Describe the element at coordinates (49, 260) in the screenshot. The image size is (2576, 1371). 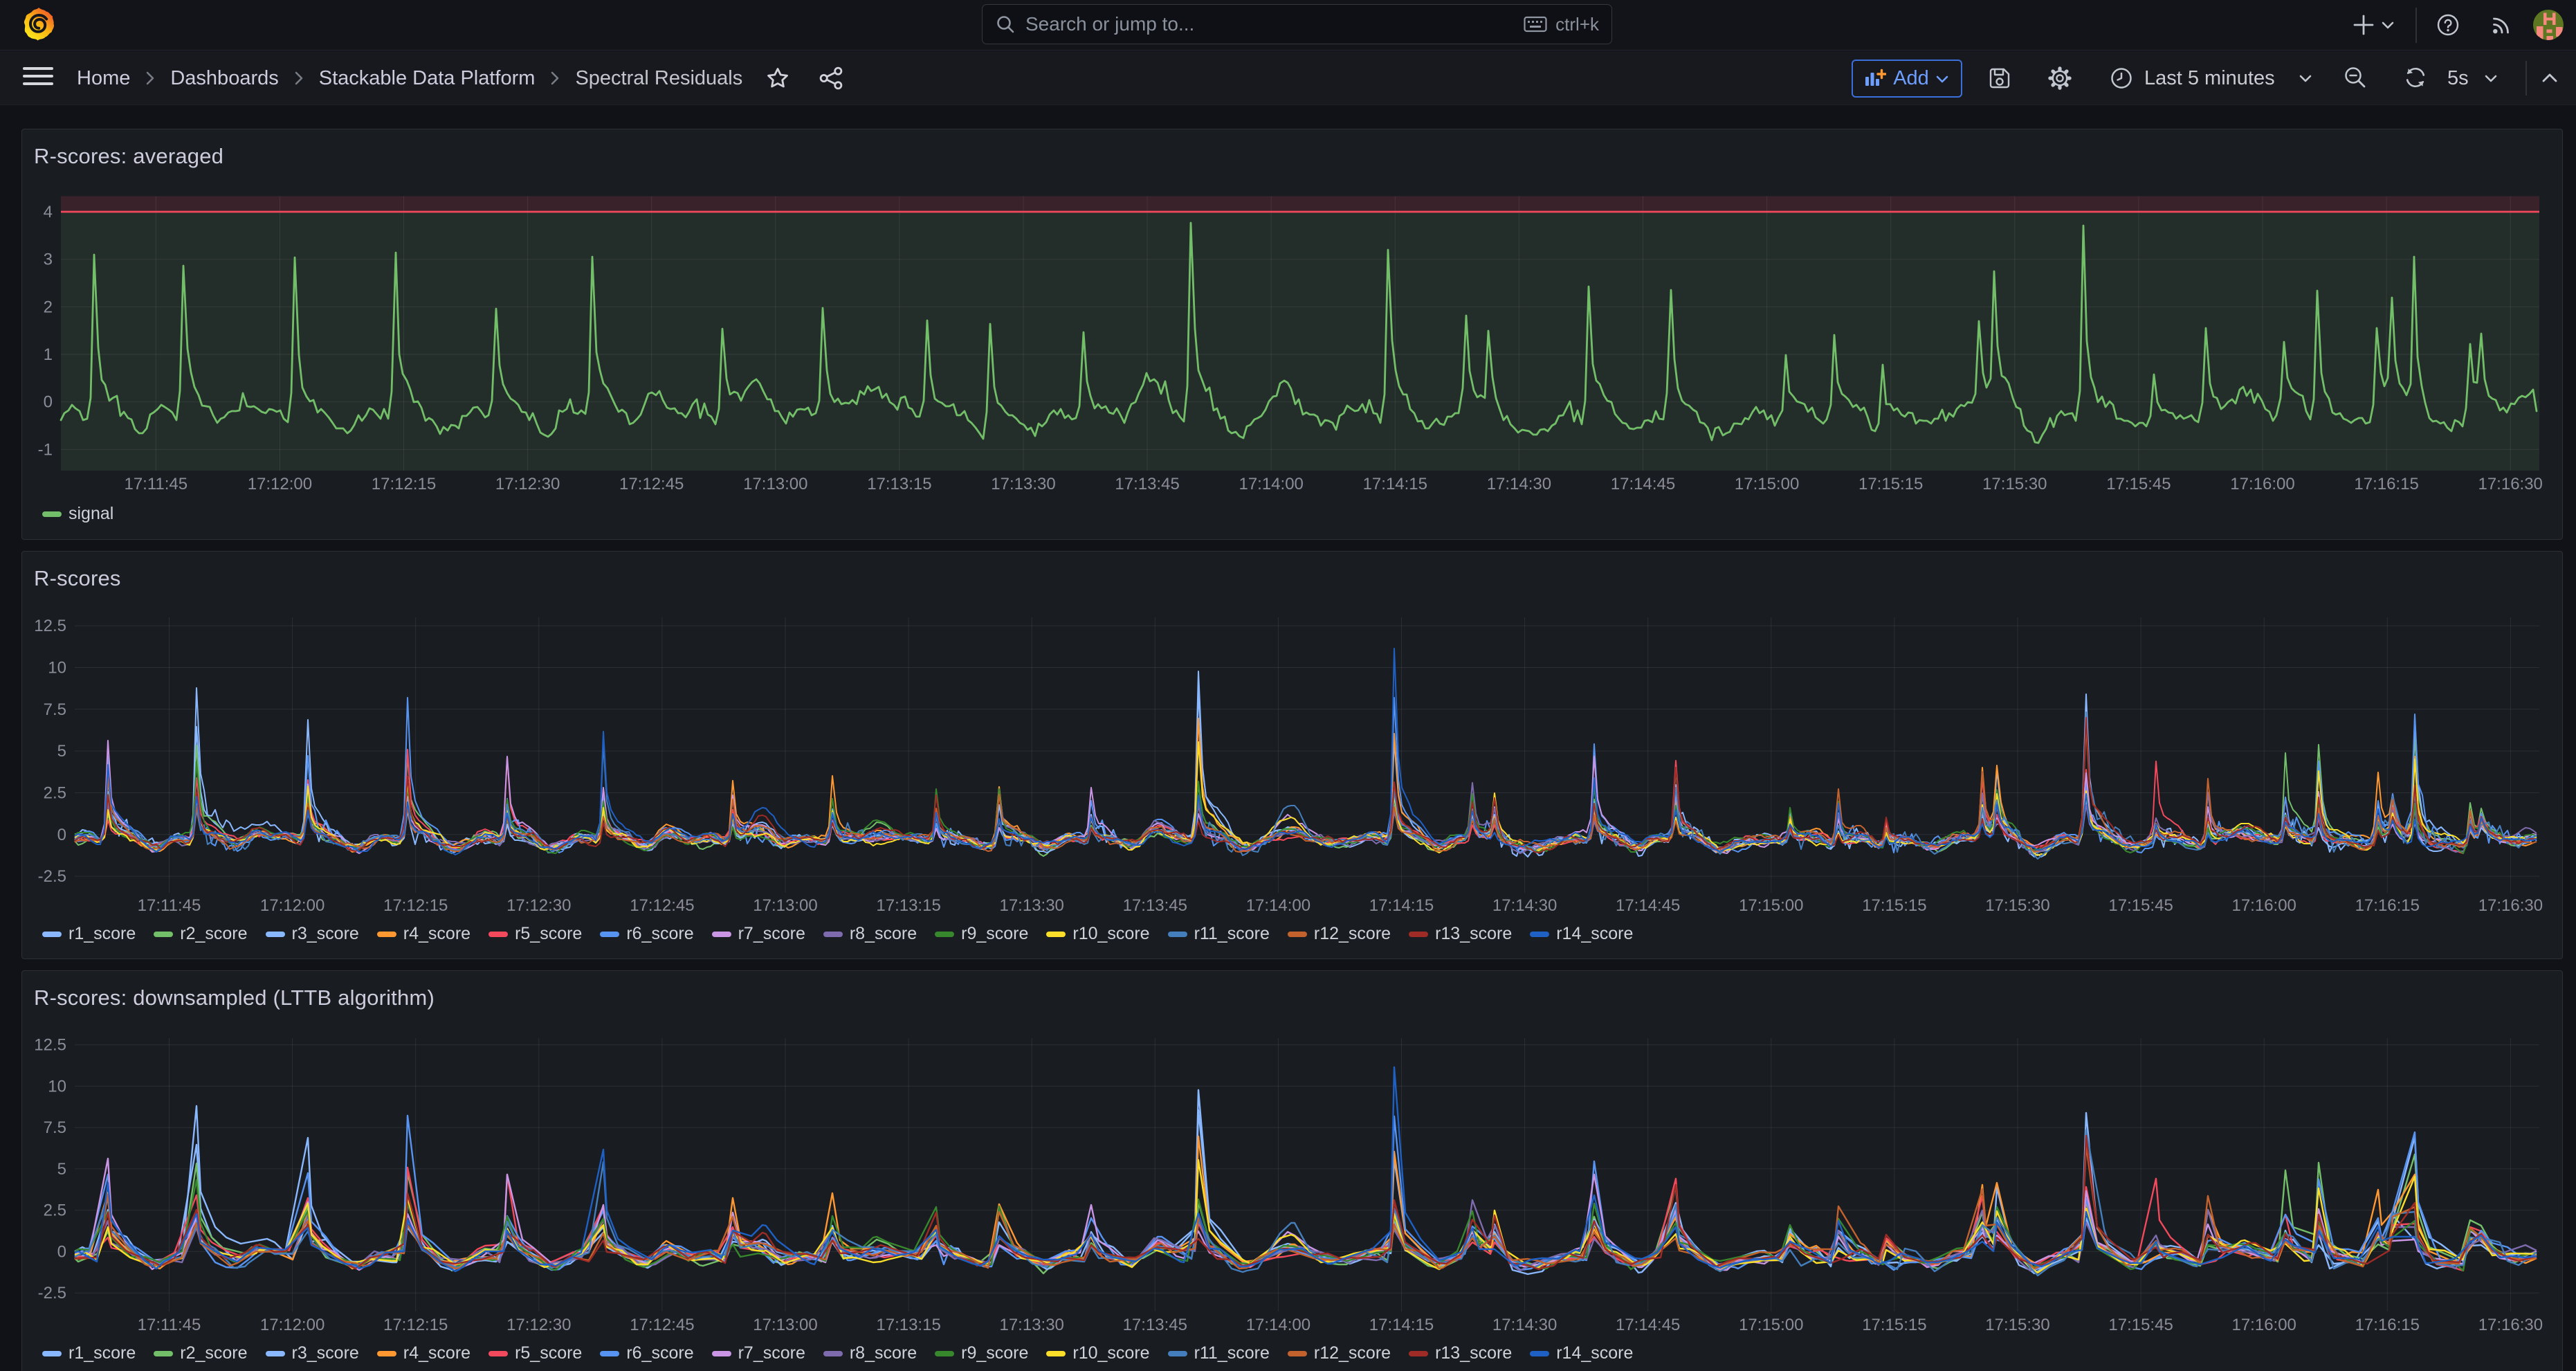
I see `svg-text: 3` at that location.